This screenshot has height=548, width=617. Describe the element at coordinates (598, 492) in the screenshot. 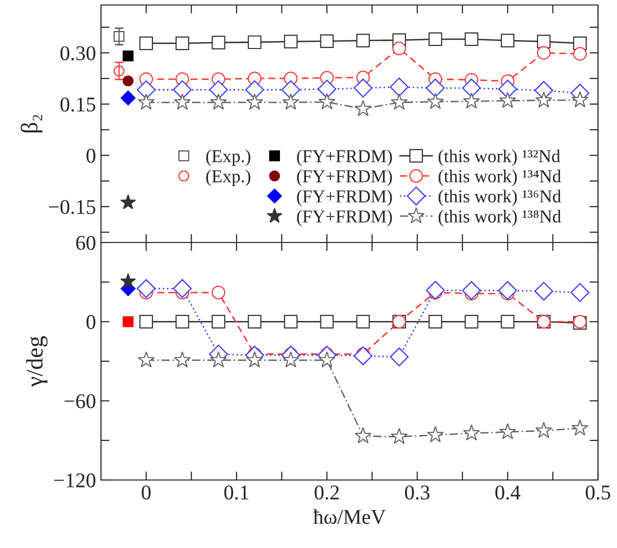

I see `x-tick-label: 0.5` at that location.